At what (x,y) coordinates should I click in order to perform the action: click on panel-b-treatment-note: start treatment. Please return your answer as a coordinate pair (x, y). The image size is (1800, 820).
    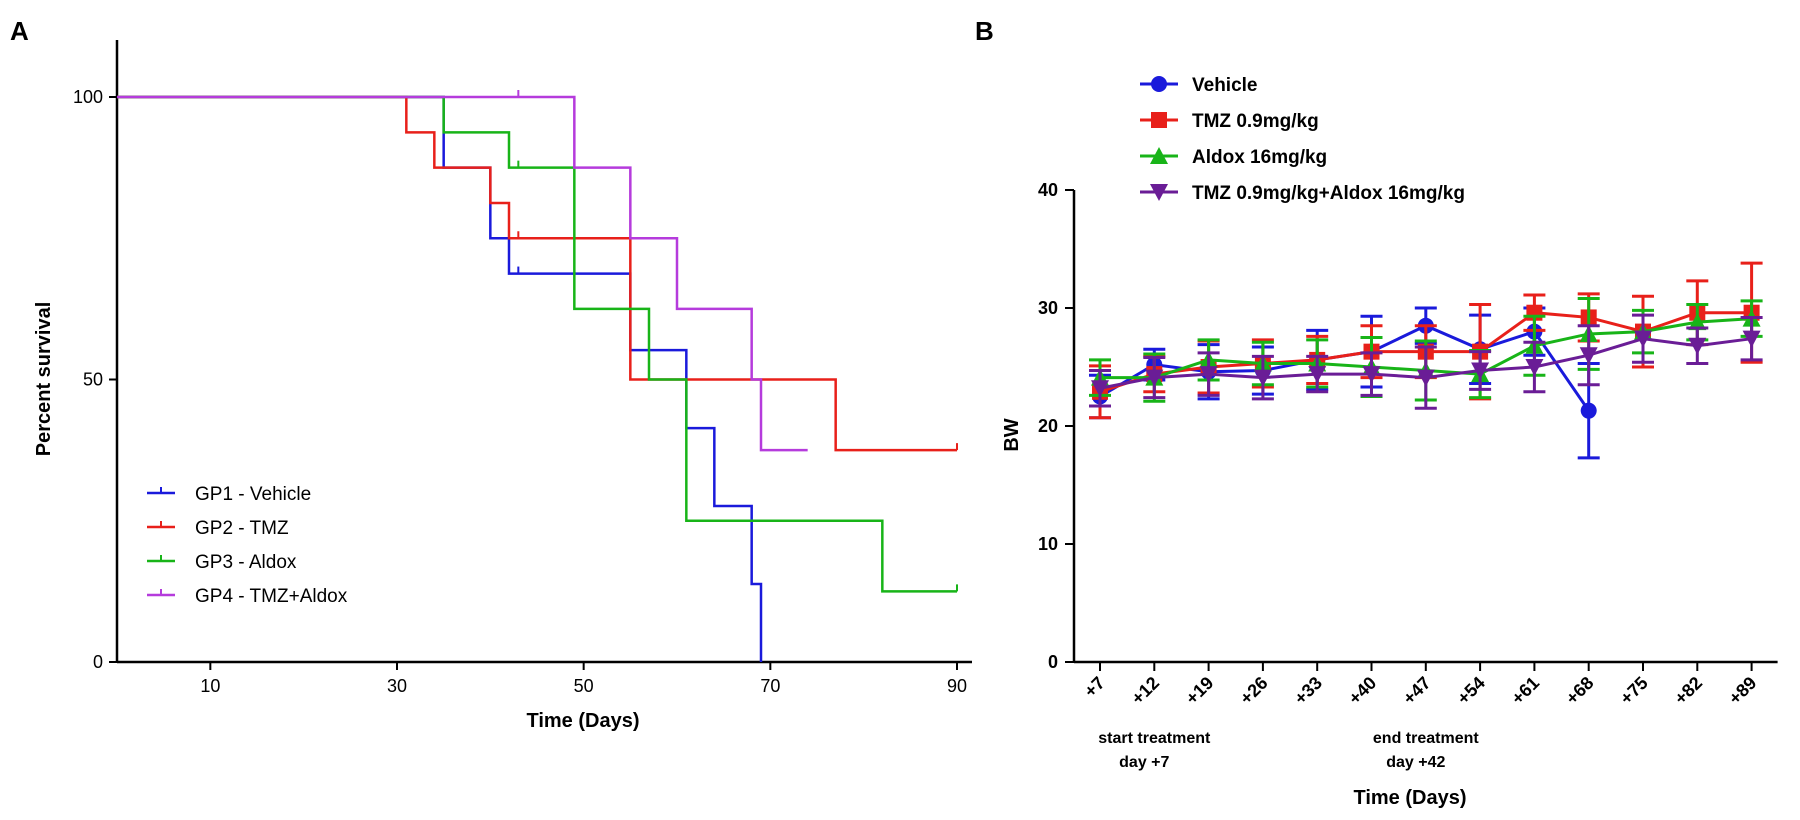
    Looking at the image, I should click on (1154, 738).